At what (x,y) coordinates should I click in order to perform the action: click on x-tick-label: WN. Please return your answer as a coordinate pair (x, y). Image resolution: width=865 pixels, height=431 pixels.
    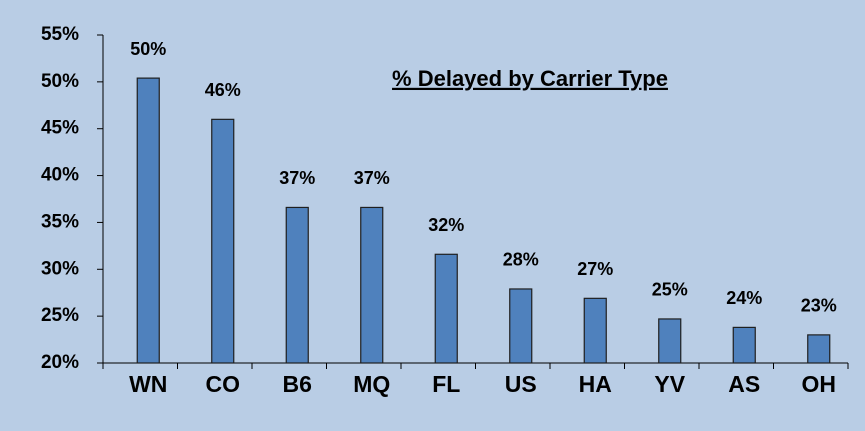
    Looking at the image, I should click on (148, 384).